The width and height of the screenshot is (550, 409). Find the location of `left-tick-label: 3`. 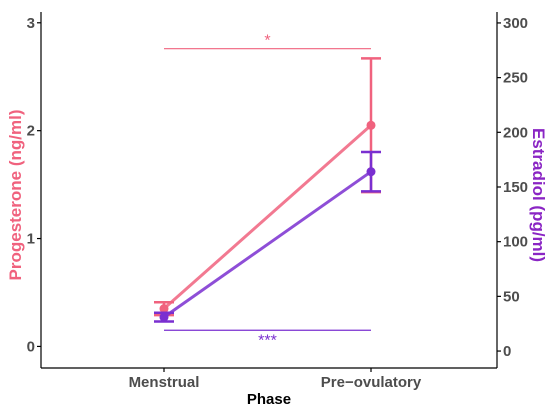

left-tick-label: 3 is located at coordinates (31, 23).